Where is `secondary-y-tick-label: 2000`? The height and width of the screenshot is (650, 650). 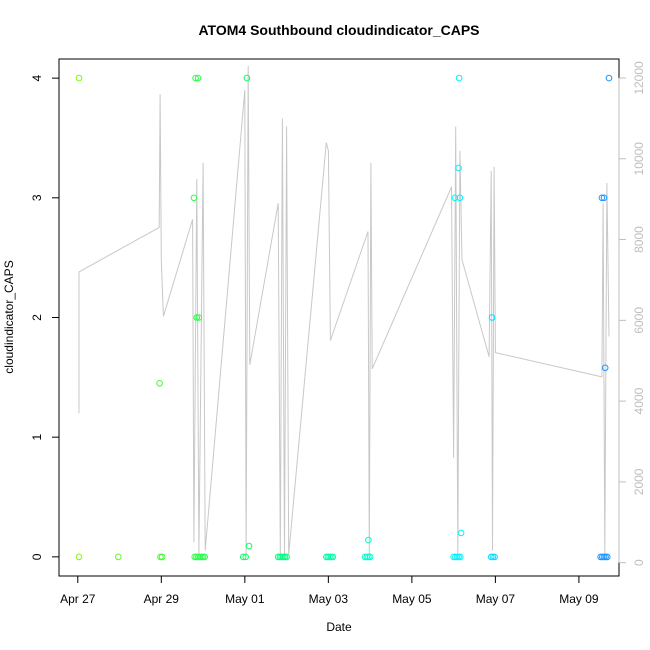 secondary-y-tick-label: 2000 is located at coordinates (639, 481).